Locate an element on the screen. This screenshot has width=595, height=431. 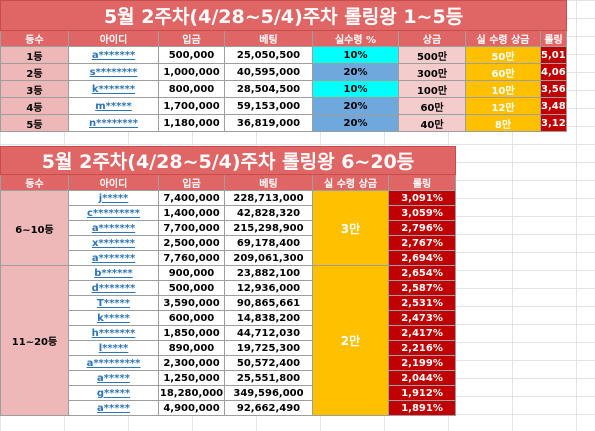
user-id-cell: s******** is located at coordinates (113, 72).